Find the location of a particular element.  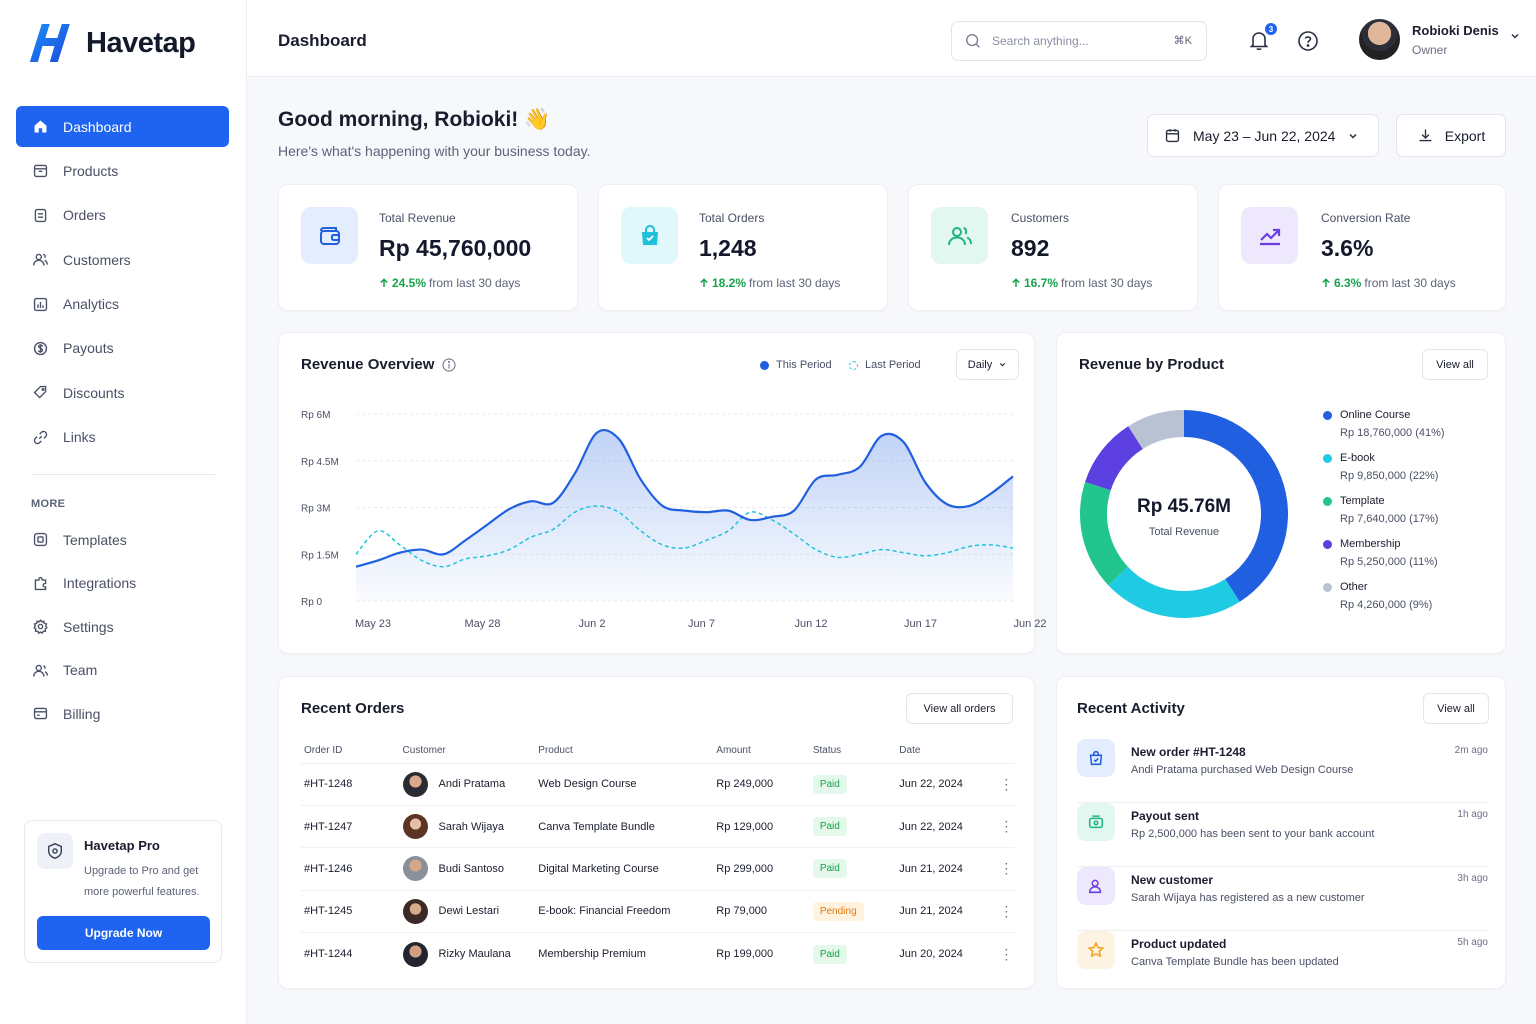

sidebar-item-orders: Orders is located at coordinates (122, 215).